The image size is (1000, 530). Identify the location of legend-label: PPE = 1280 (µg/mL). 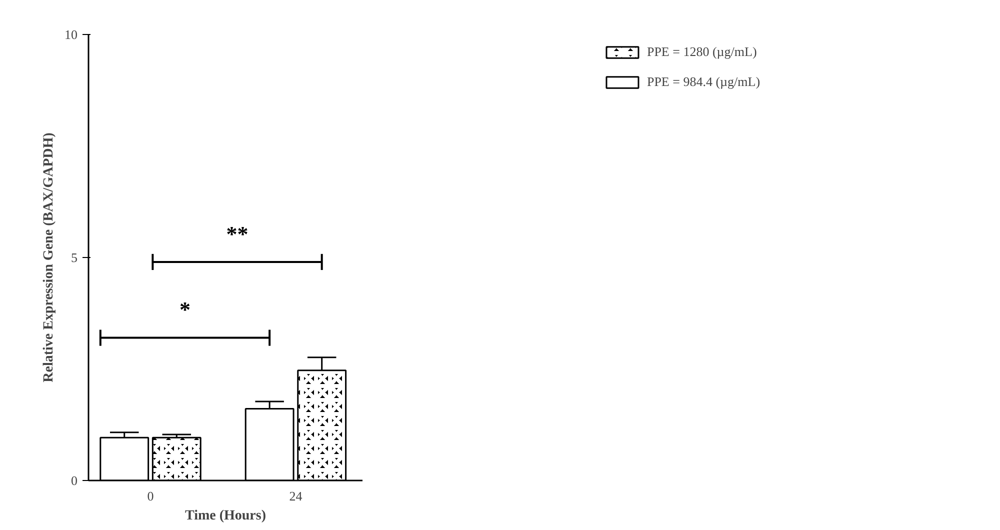
(701, 52).